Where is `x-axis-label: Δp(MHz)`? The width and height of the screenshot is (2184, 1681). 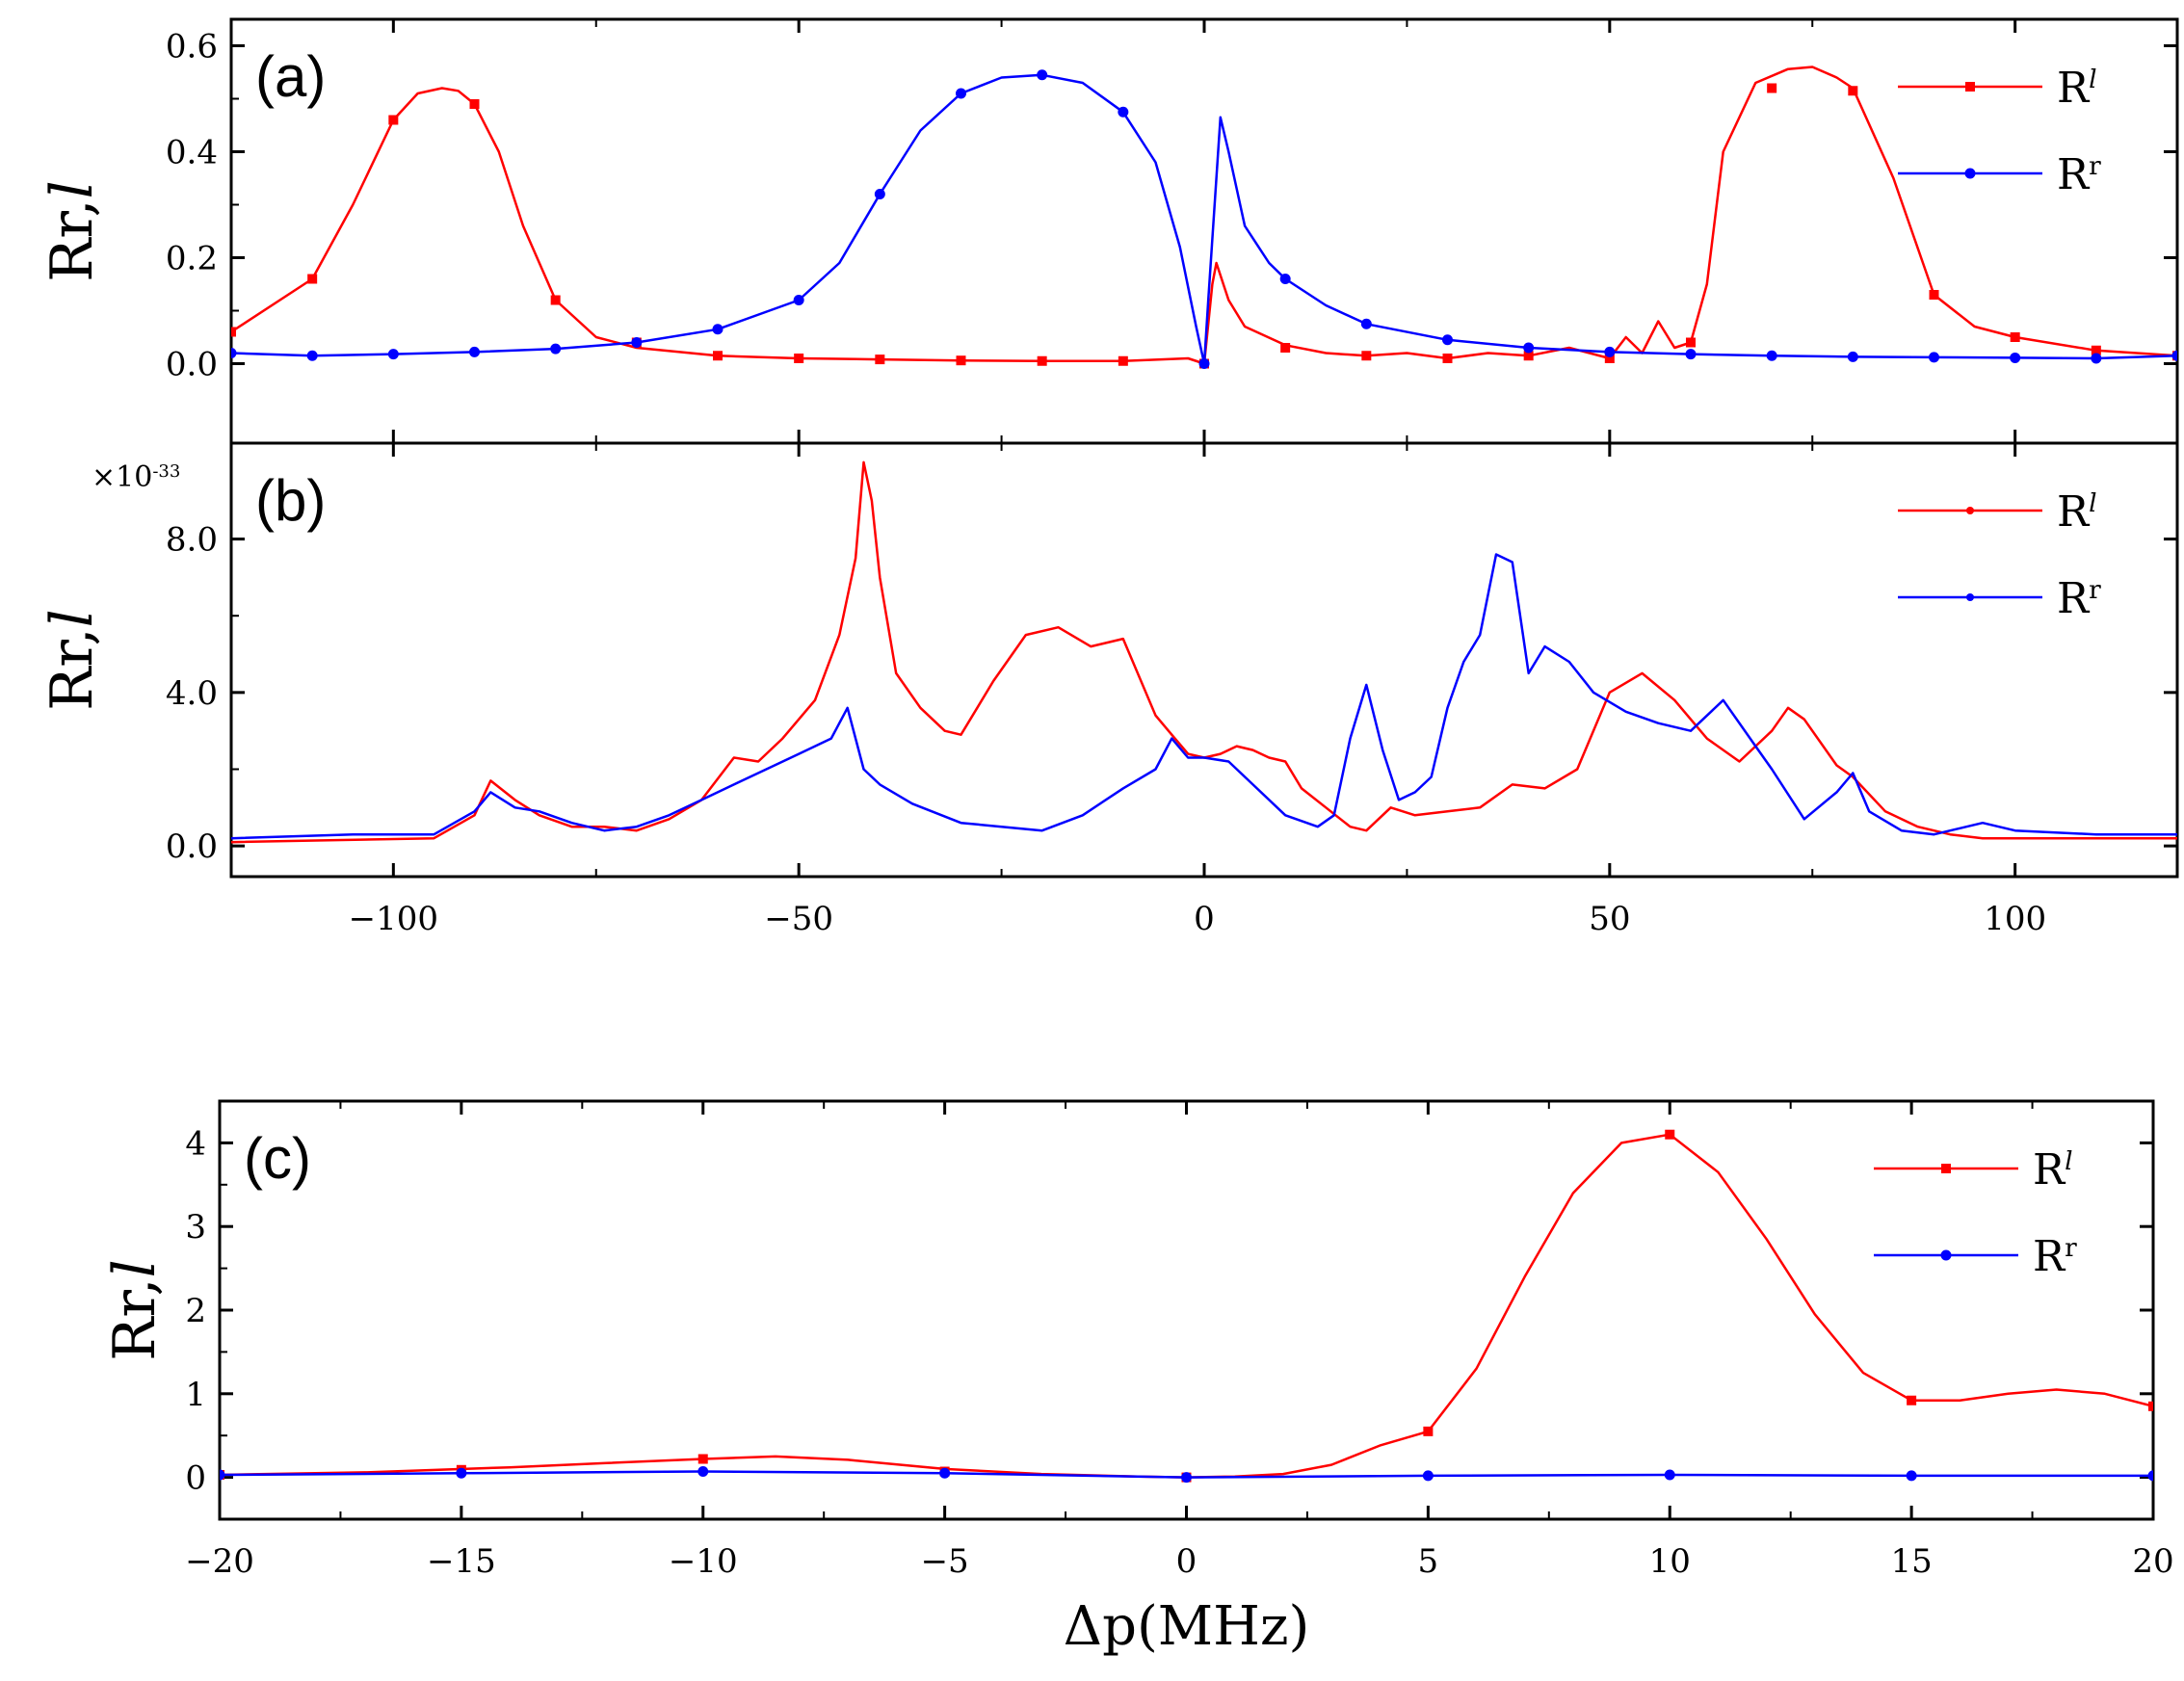 x-axis-label: Δp(MHz) is located at coordinates (1187, 1626).